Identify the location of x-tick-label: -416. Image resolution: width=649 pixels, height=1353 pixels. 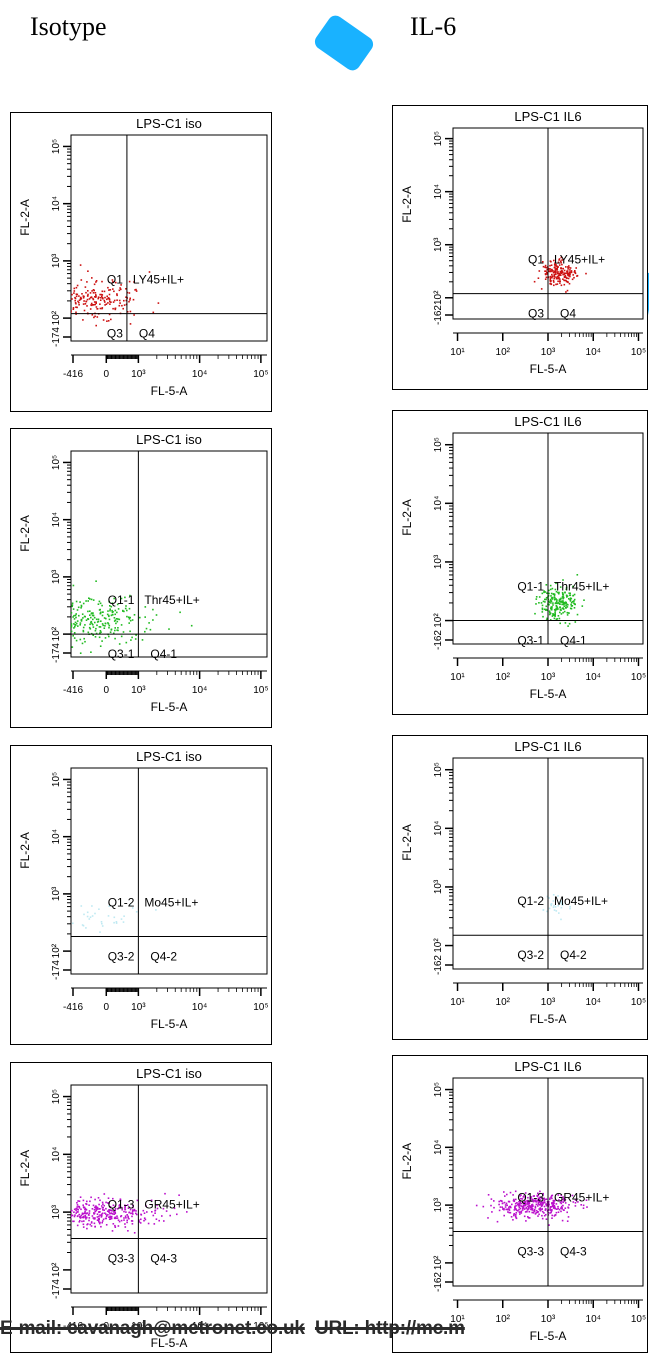
(73, 690).